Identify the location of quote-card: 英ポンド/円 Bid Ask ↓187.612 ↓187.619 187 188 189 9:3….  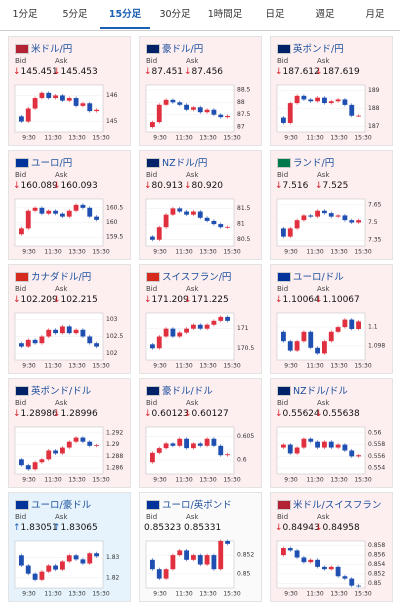
(331, 91).